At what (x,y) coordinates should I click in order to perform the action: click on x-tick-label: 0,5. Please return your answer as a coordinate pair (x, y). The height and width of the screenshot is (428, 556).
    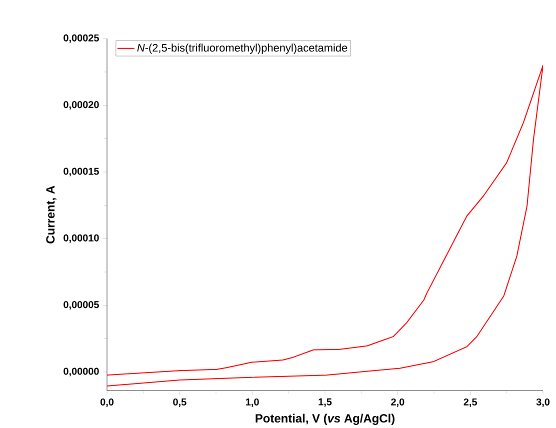
    Looking at the image, I should click on (179, 402).